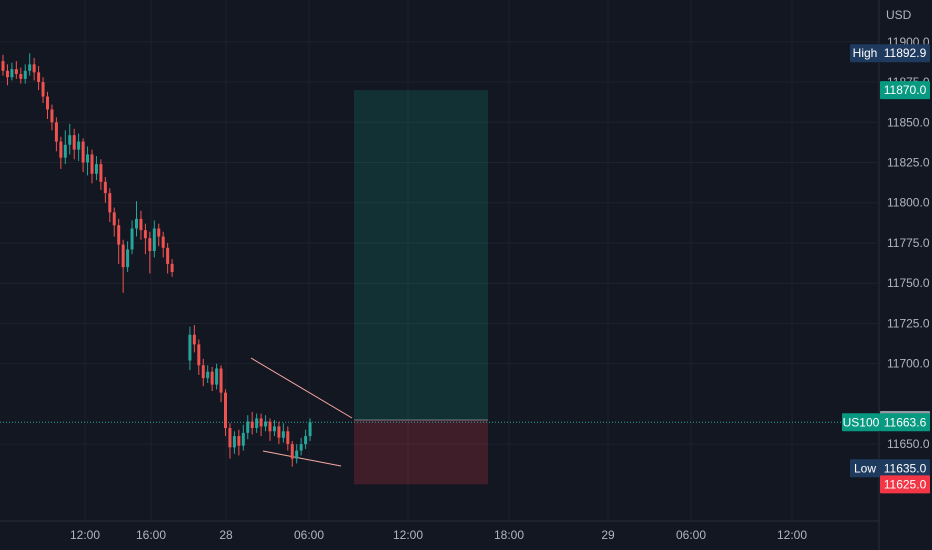 The image size is (932, 550). I want to click on stop-marker-value: 11625.0, so click(905, 484).